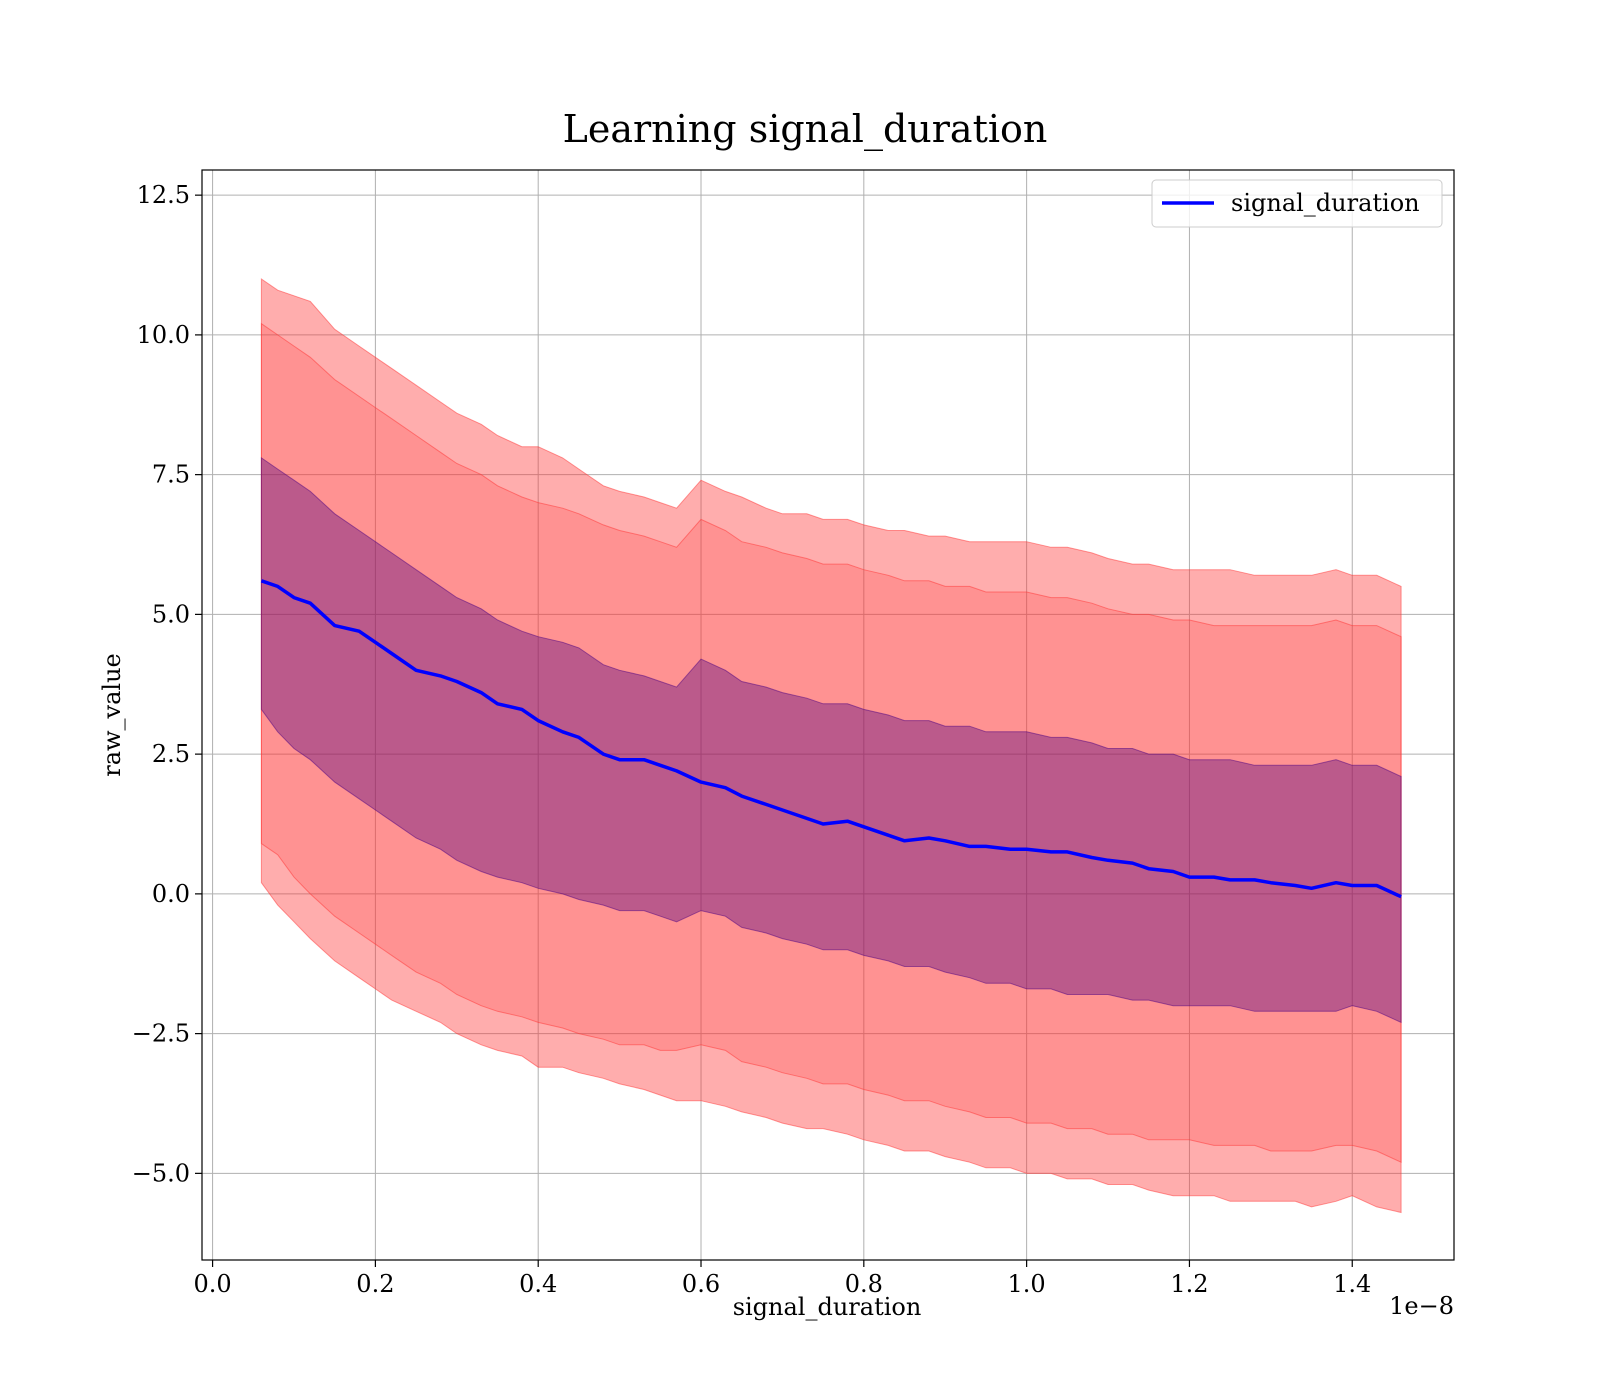 This screenshot has height=1400, width=1600. What do you see at coordinates (167, 684) in the screenshot?
I see `y-axis-ticks: −5.0 −2.5 0.0 2.5 5.0 7.5 10.0 12.5` at bounding box center [167, 684].